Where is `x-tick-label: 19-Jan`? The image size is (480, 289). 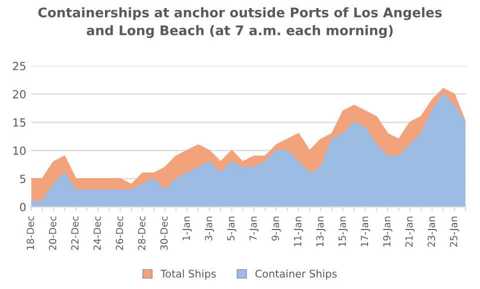
x-tick-label: 19-Jan is located at coordinates (387, 231).